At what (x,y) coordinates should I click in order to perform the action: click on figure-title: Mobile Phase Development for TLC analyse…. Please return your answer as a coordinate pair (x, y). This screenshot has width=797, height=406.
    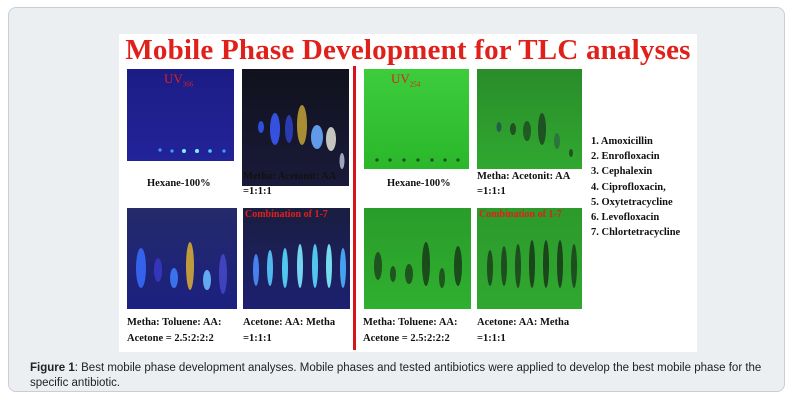
    Looking at the image, I should click on (408, 50).